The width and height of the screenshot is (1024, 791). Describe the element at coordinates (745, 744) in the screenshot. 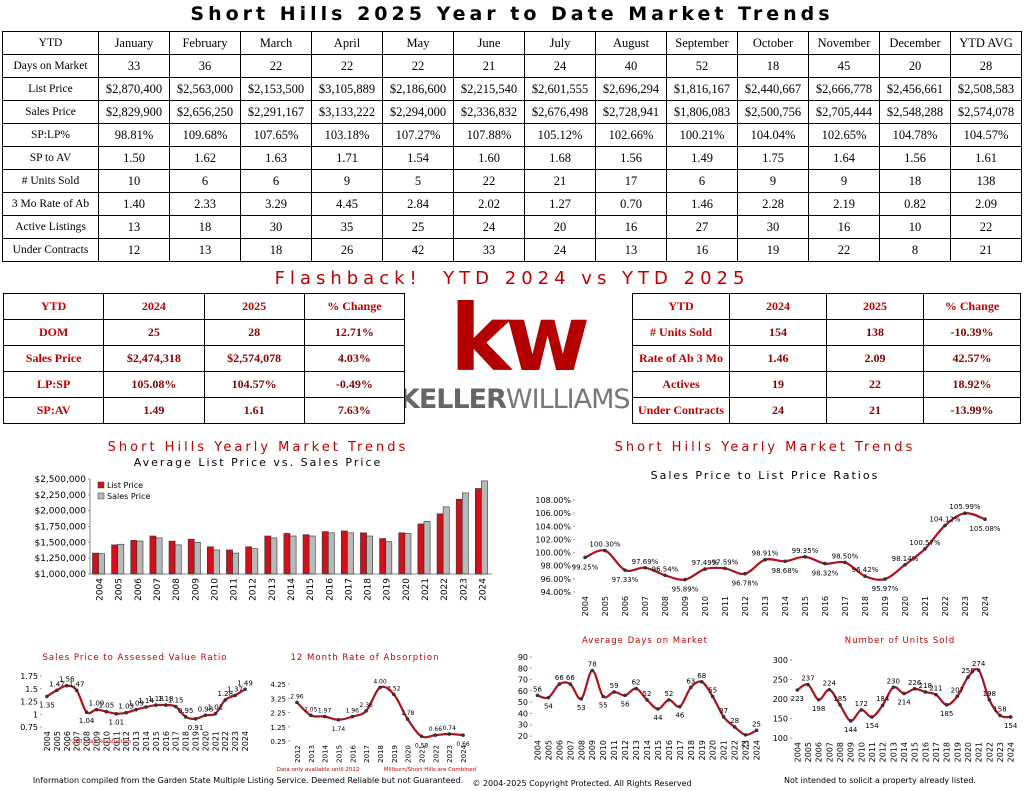

I see `data-label: 21` at that location.